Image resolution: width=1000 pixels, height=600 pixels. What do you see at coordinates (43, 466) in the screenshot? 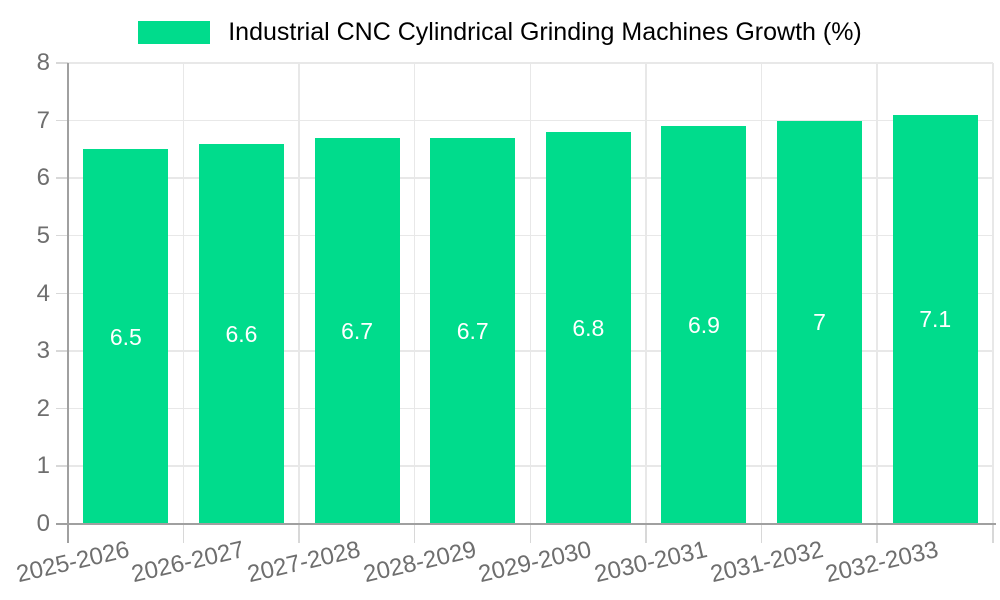
I see `y-tick-label: 1` at bounding box center [43, 466].